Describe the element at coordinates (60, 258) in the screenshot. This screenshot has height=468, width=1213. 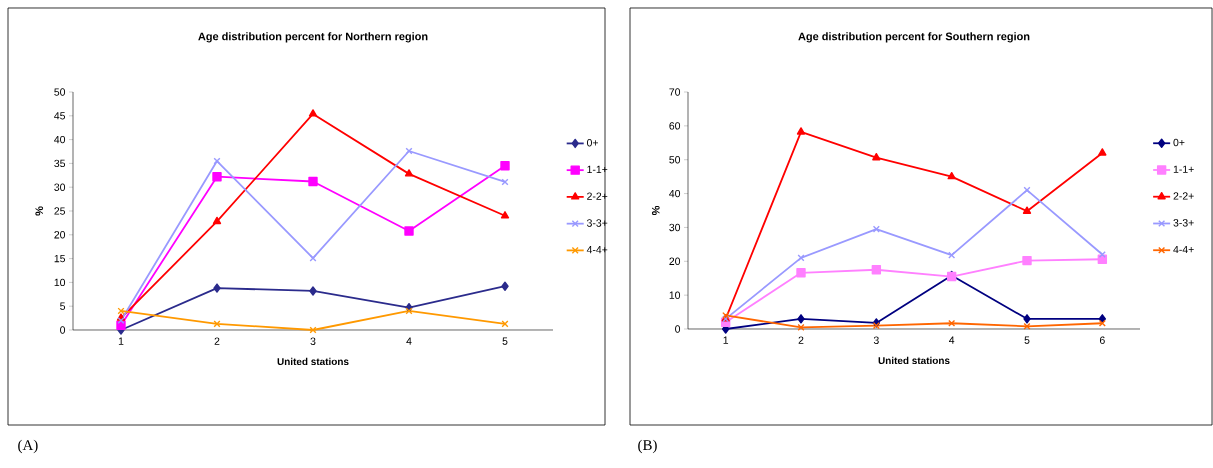
I see `y-tick-label: 15` at that location.